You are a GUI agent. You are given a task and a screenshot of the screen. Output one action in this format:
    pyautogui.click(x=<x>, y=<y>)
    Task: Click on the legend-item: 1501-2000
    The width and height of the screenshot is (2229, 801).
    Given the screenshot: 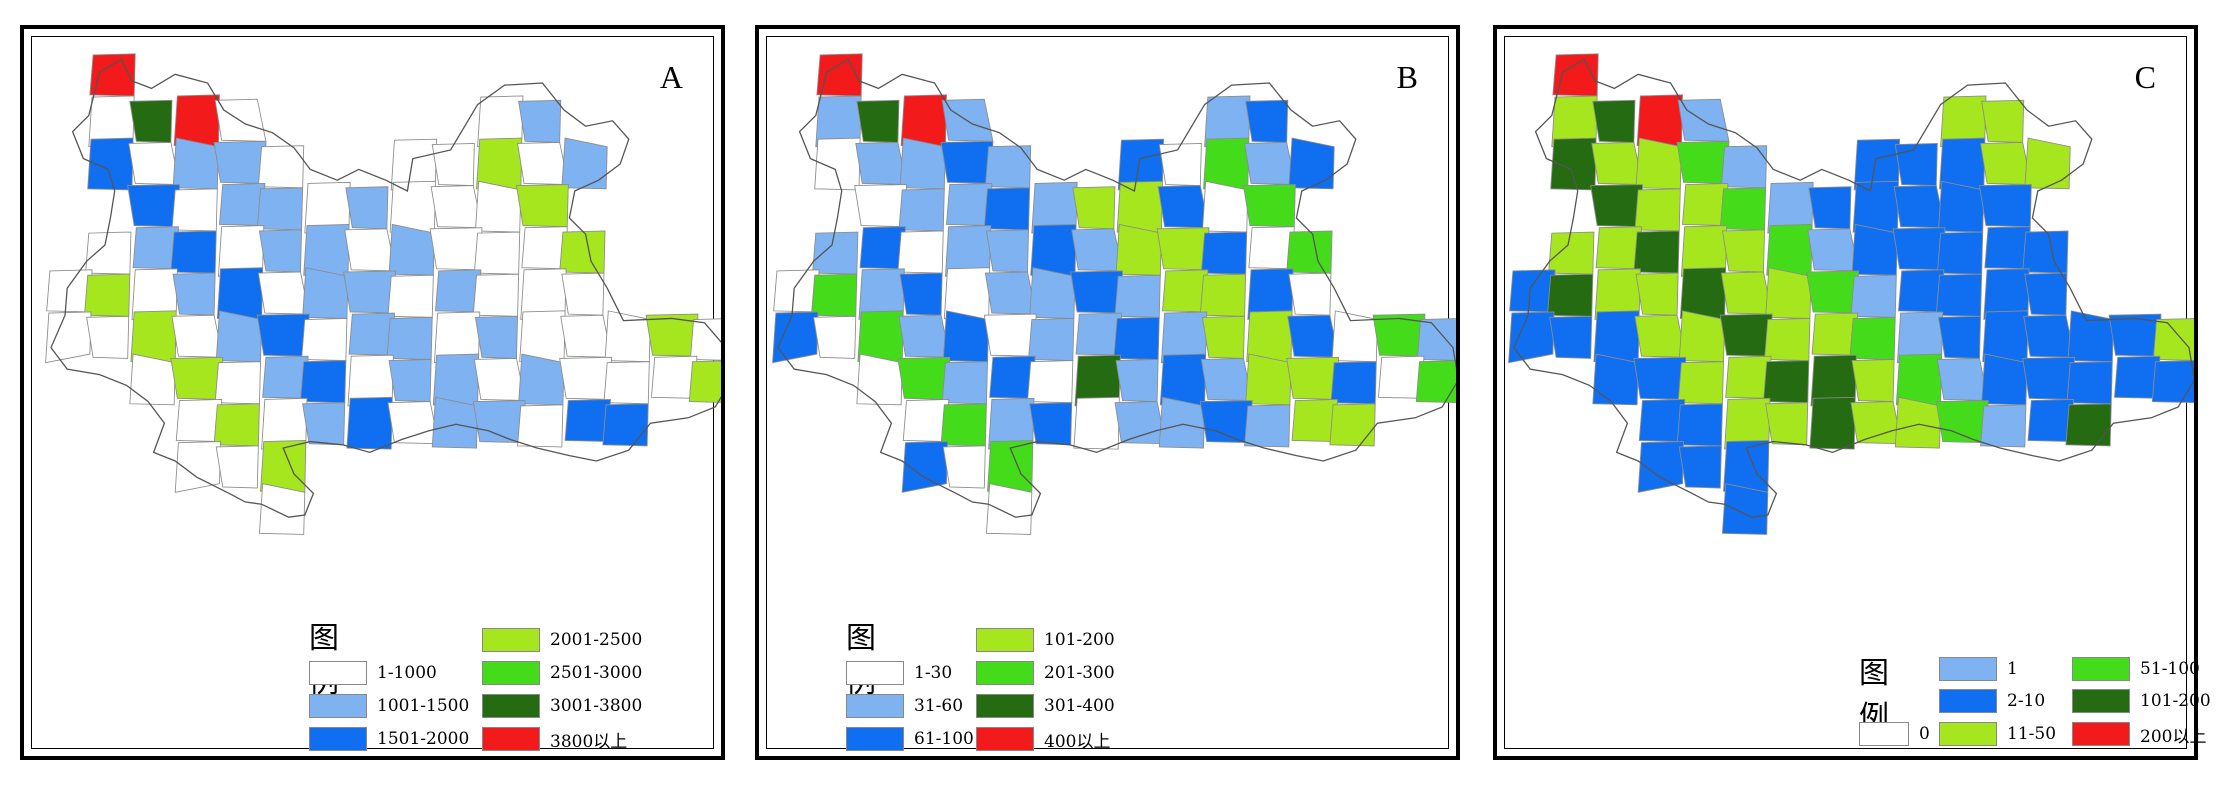 What is the action you would take?
    pyautogui.click(x=389, y=739)
    